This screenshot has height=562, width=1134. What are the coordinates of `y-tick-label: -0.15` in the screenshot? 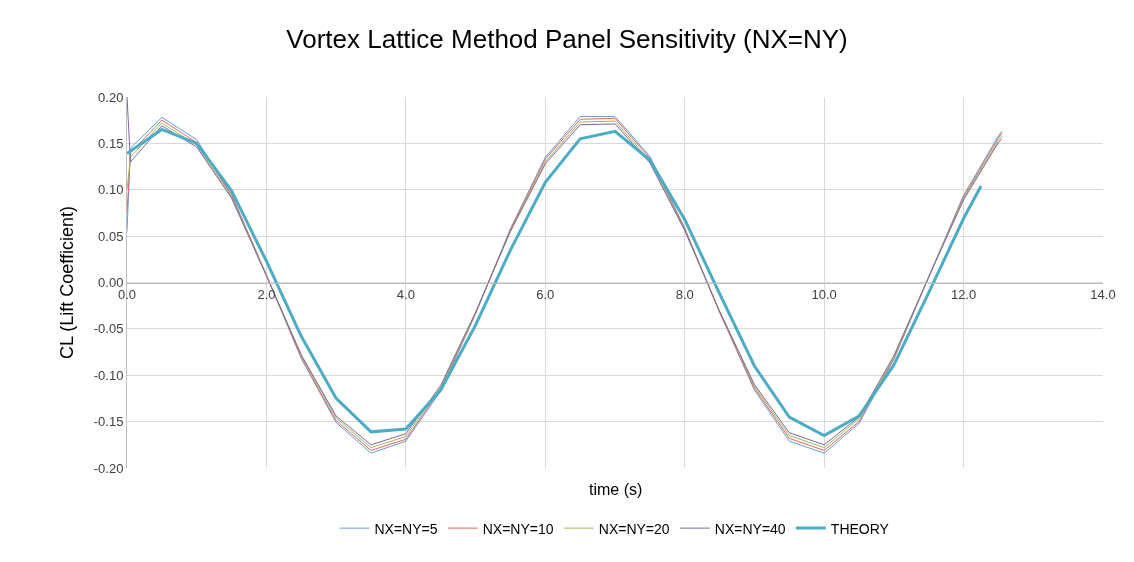 It's located at (108, 422).